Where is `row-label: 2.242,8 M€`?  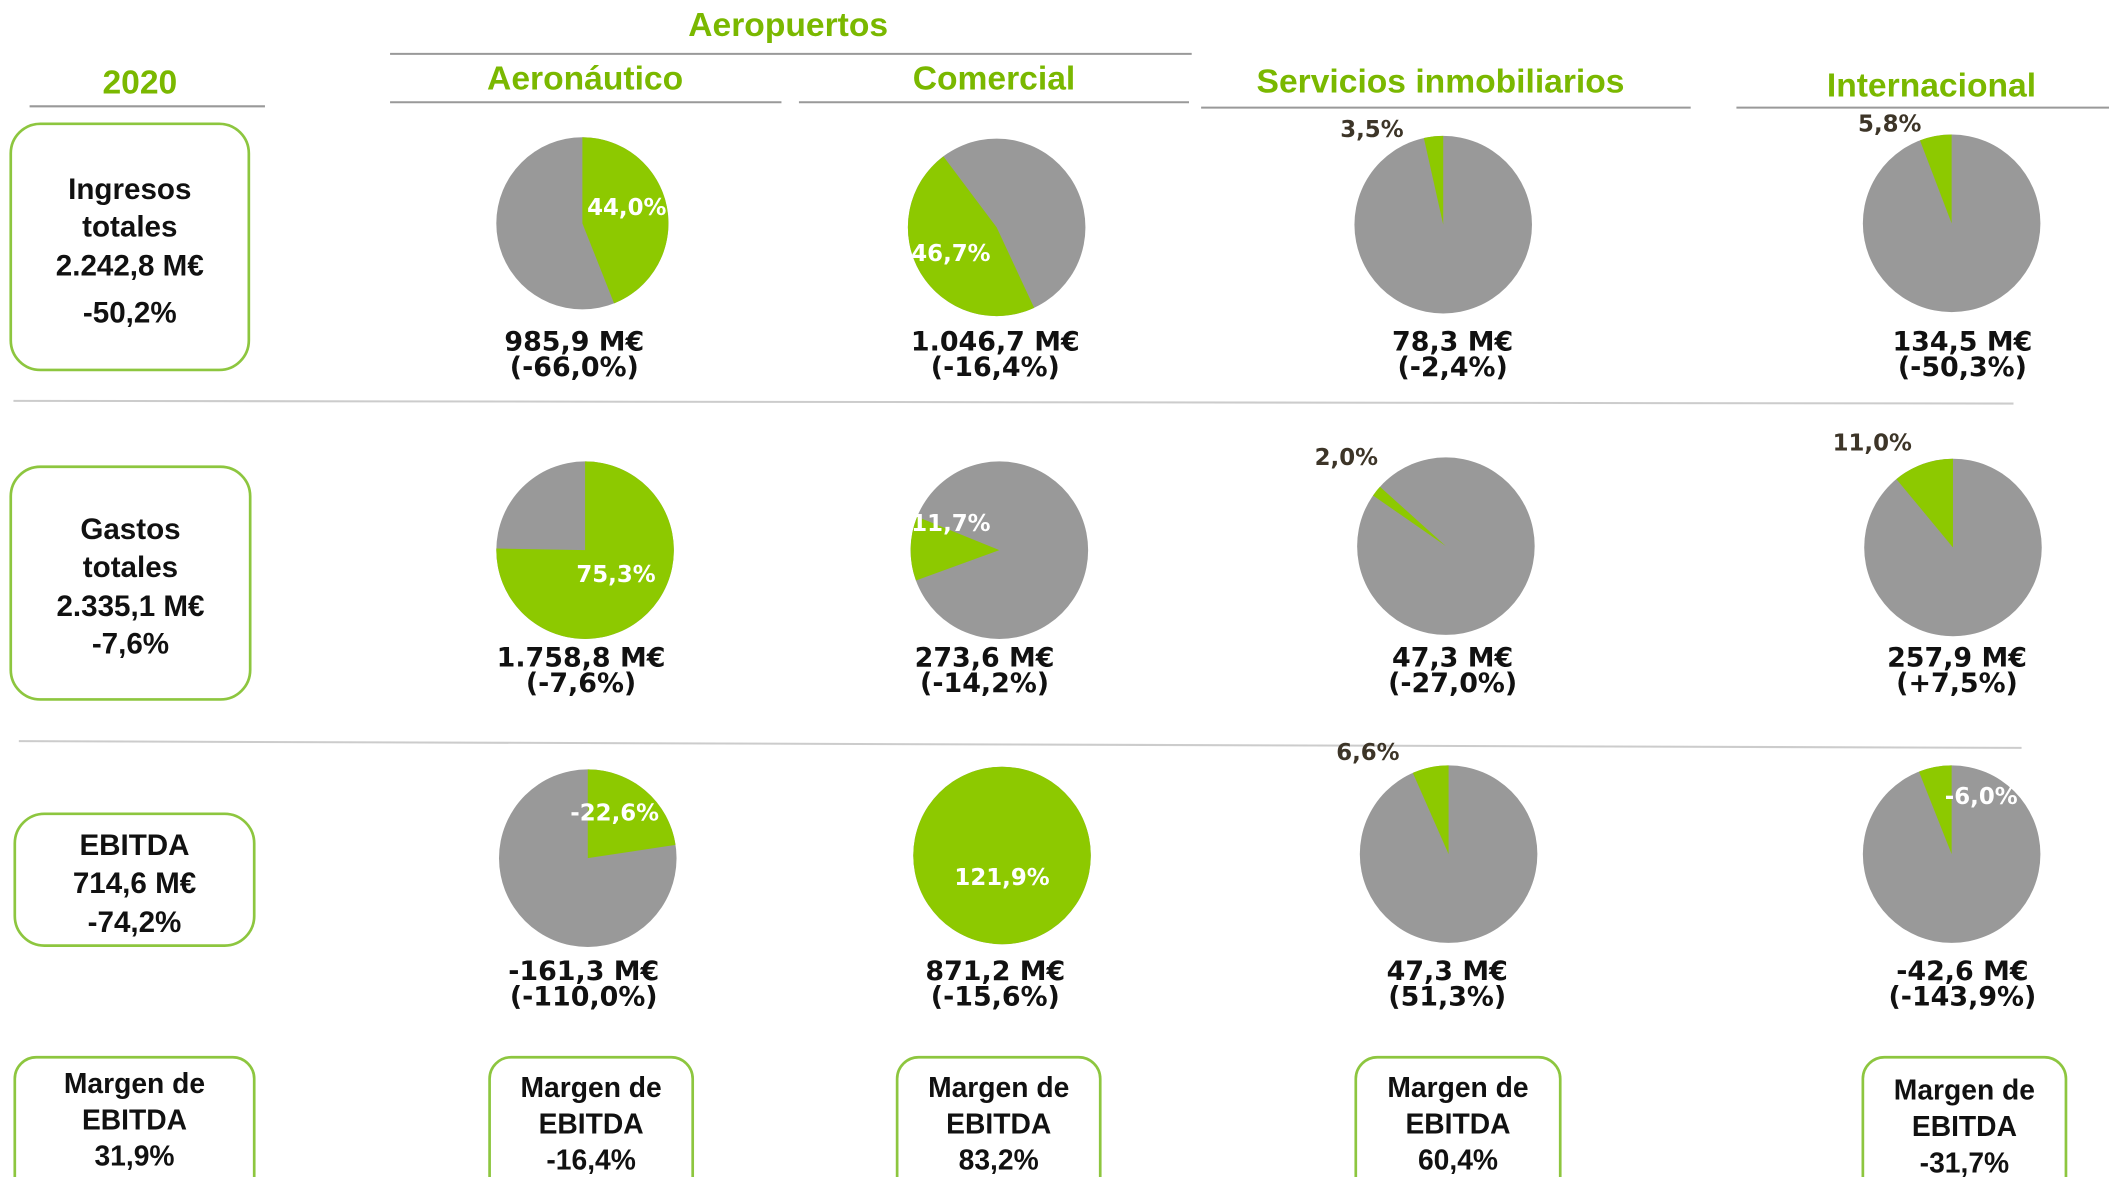
row-label: 2.242,8 M€ is located at coordinates (130, 266).